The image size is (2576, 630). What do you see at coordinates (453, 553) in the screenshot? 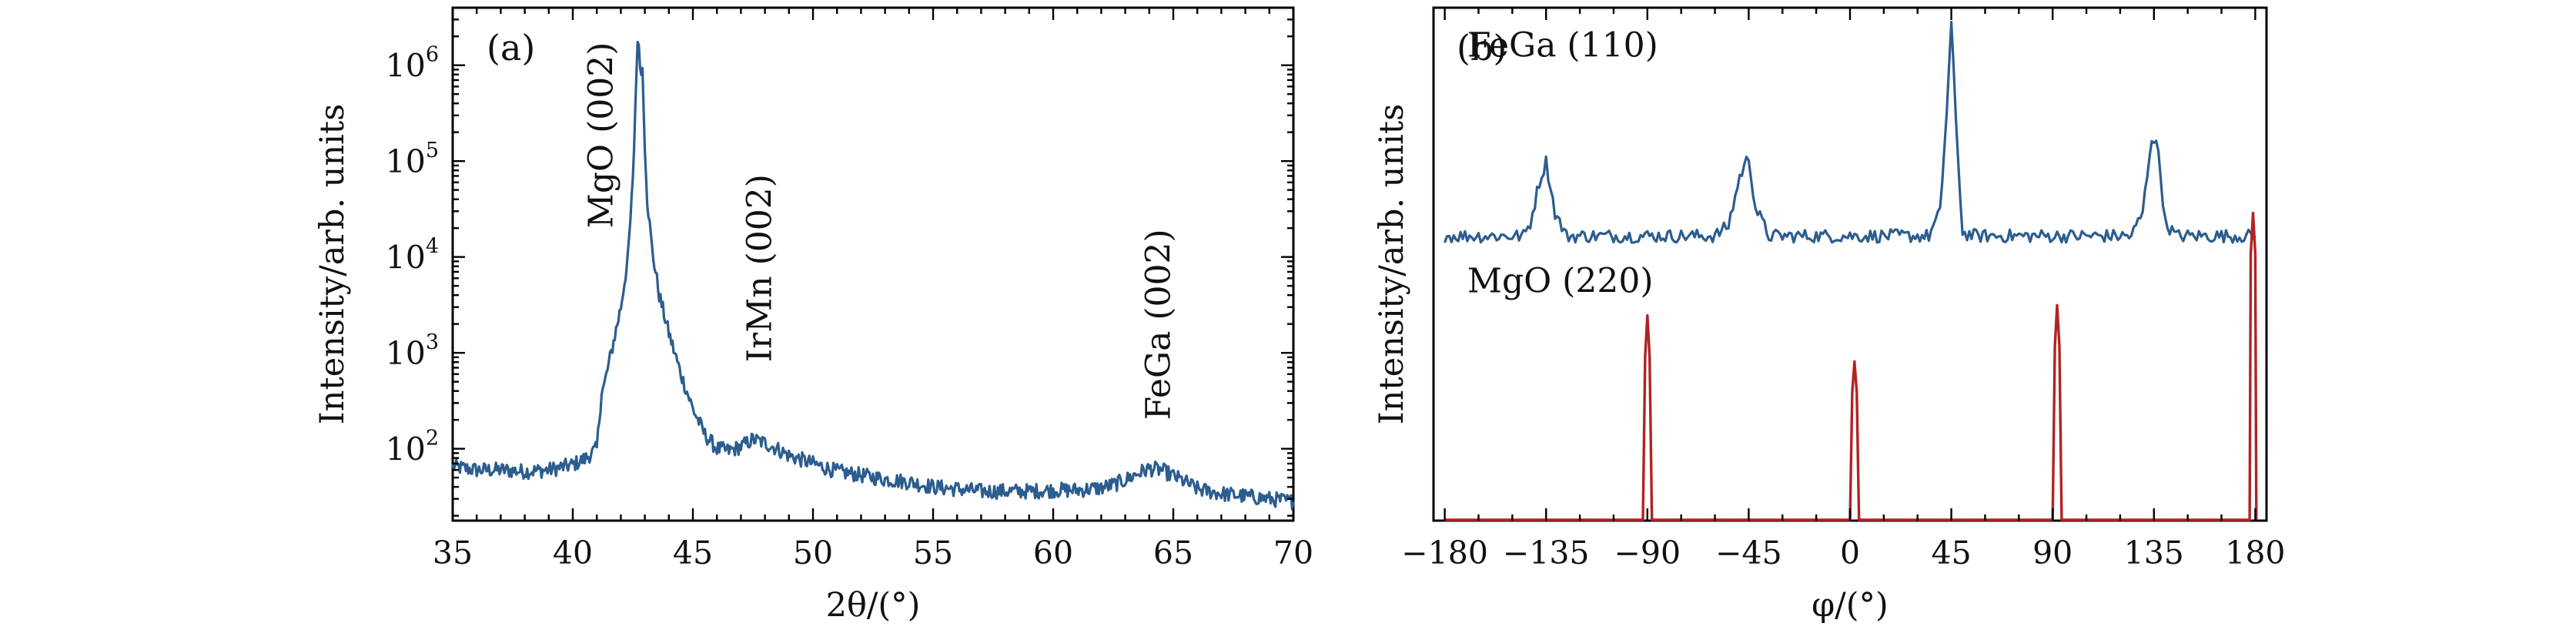
I see `x-tick-label-a: 35` at bounding box center [453, 553].